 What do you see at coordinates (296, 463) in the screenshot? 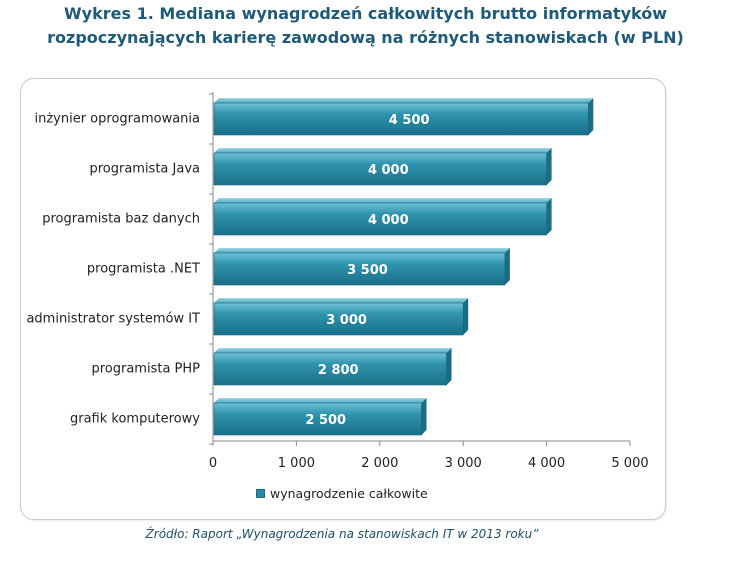
I see `x-tick-label: 1 000` at bounding box center [296, 463].